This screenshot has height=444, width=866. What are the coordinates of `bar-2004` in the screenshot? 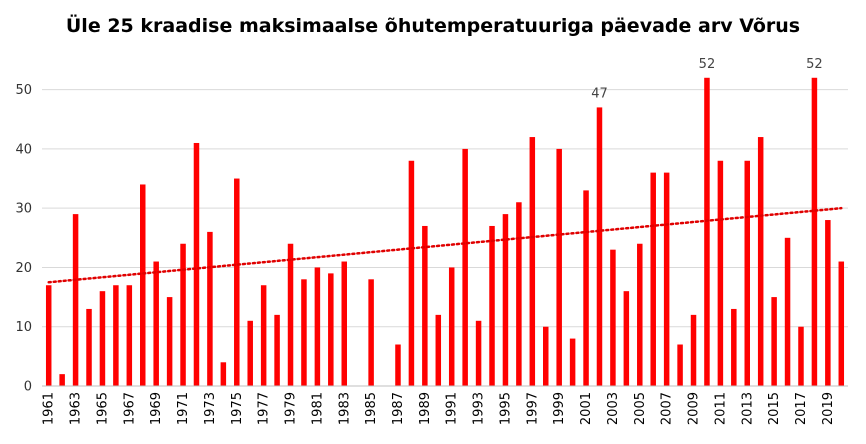 It's located at (626, 338).